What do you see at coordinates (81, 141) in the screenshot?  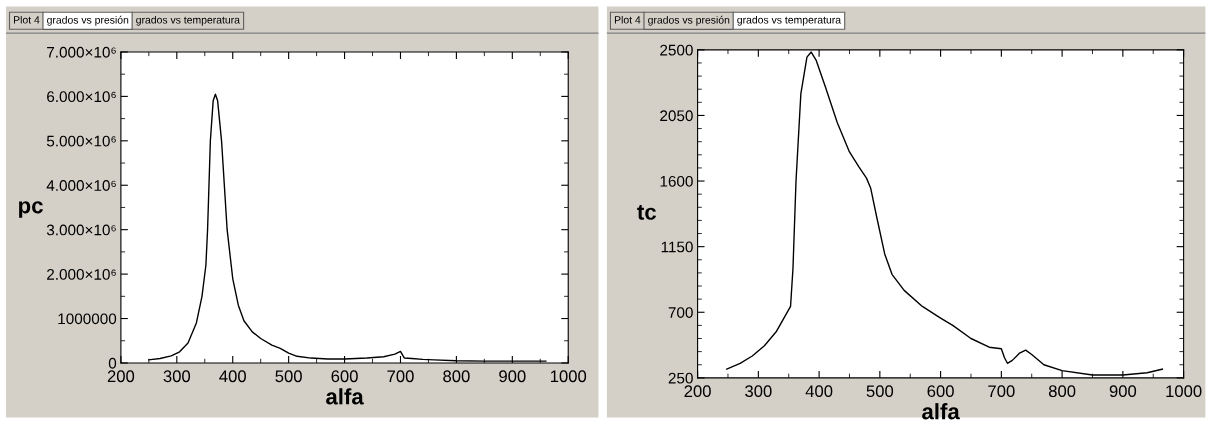 I see `y-tick-label: 5.000×10⁶` at bounding box center [81, 141].